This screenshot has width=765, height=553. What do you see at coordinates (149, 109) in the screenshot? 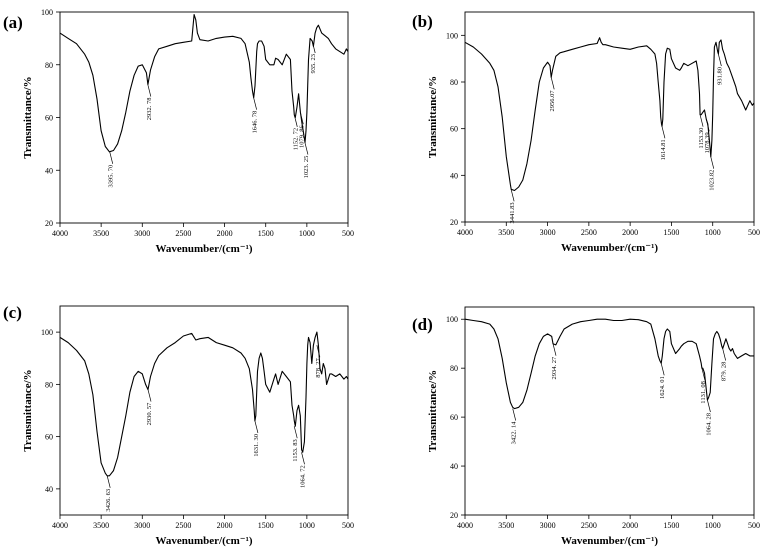
I see `peak-label: 2932. 78` at bounding box center [149, 109].